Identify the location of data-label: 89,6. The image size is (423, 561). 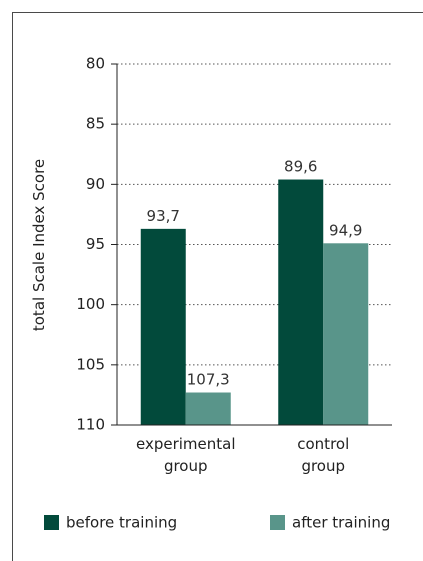
(300, 167).